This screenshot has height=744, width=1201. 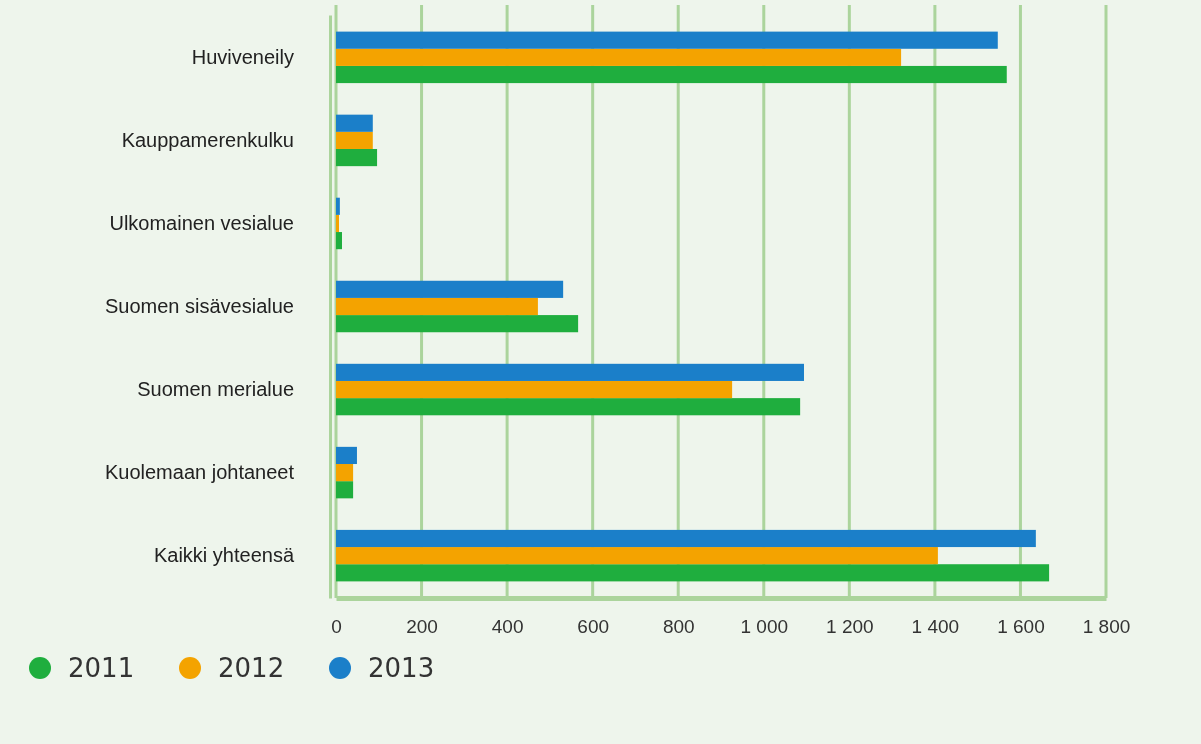 What do you see at coordinates (215, 388) in the screenshot?
I see `y-tick-label: Suomen merialue` at bounding box center [215, 388].